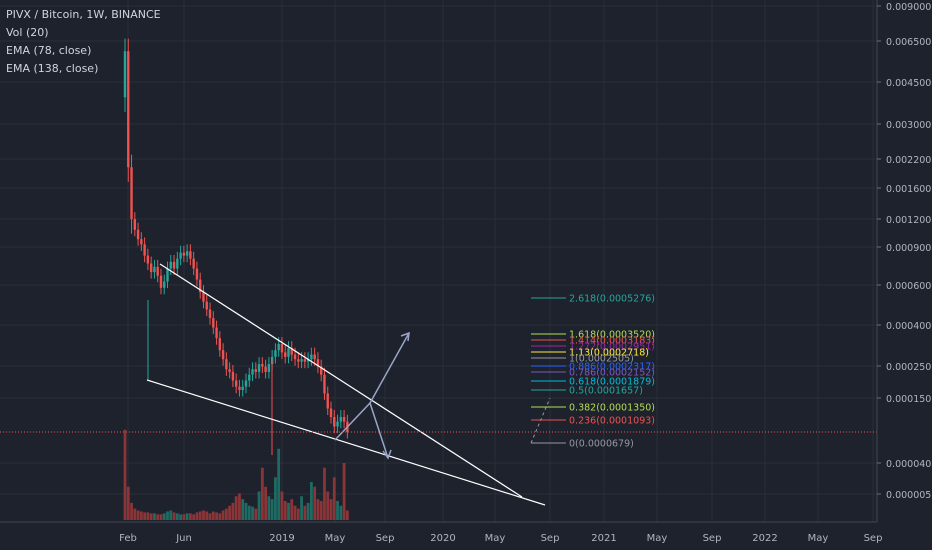 The height and width of the screenshot is (550, 932). I want to click on volume-bars, so click(236, 474).